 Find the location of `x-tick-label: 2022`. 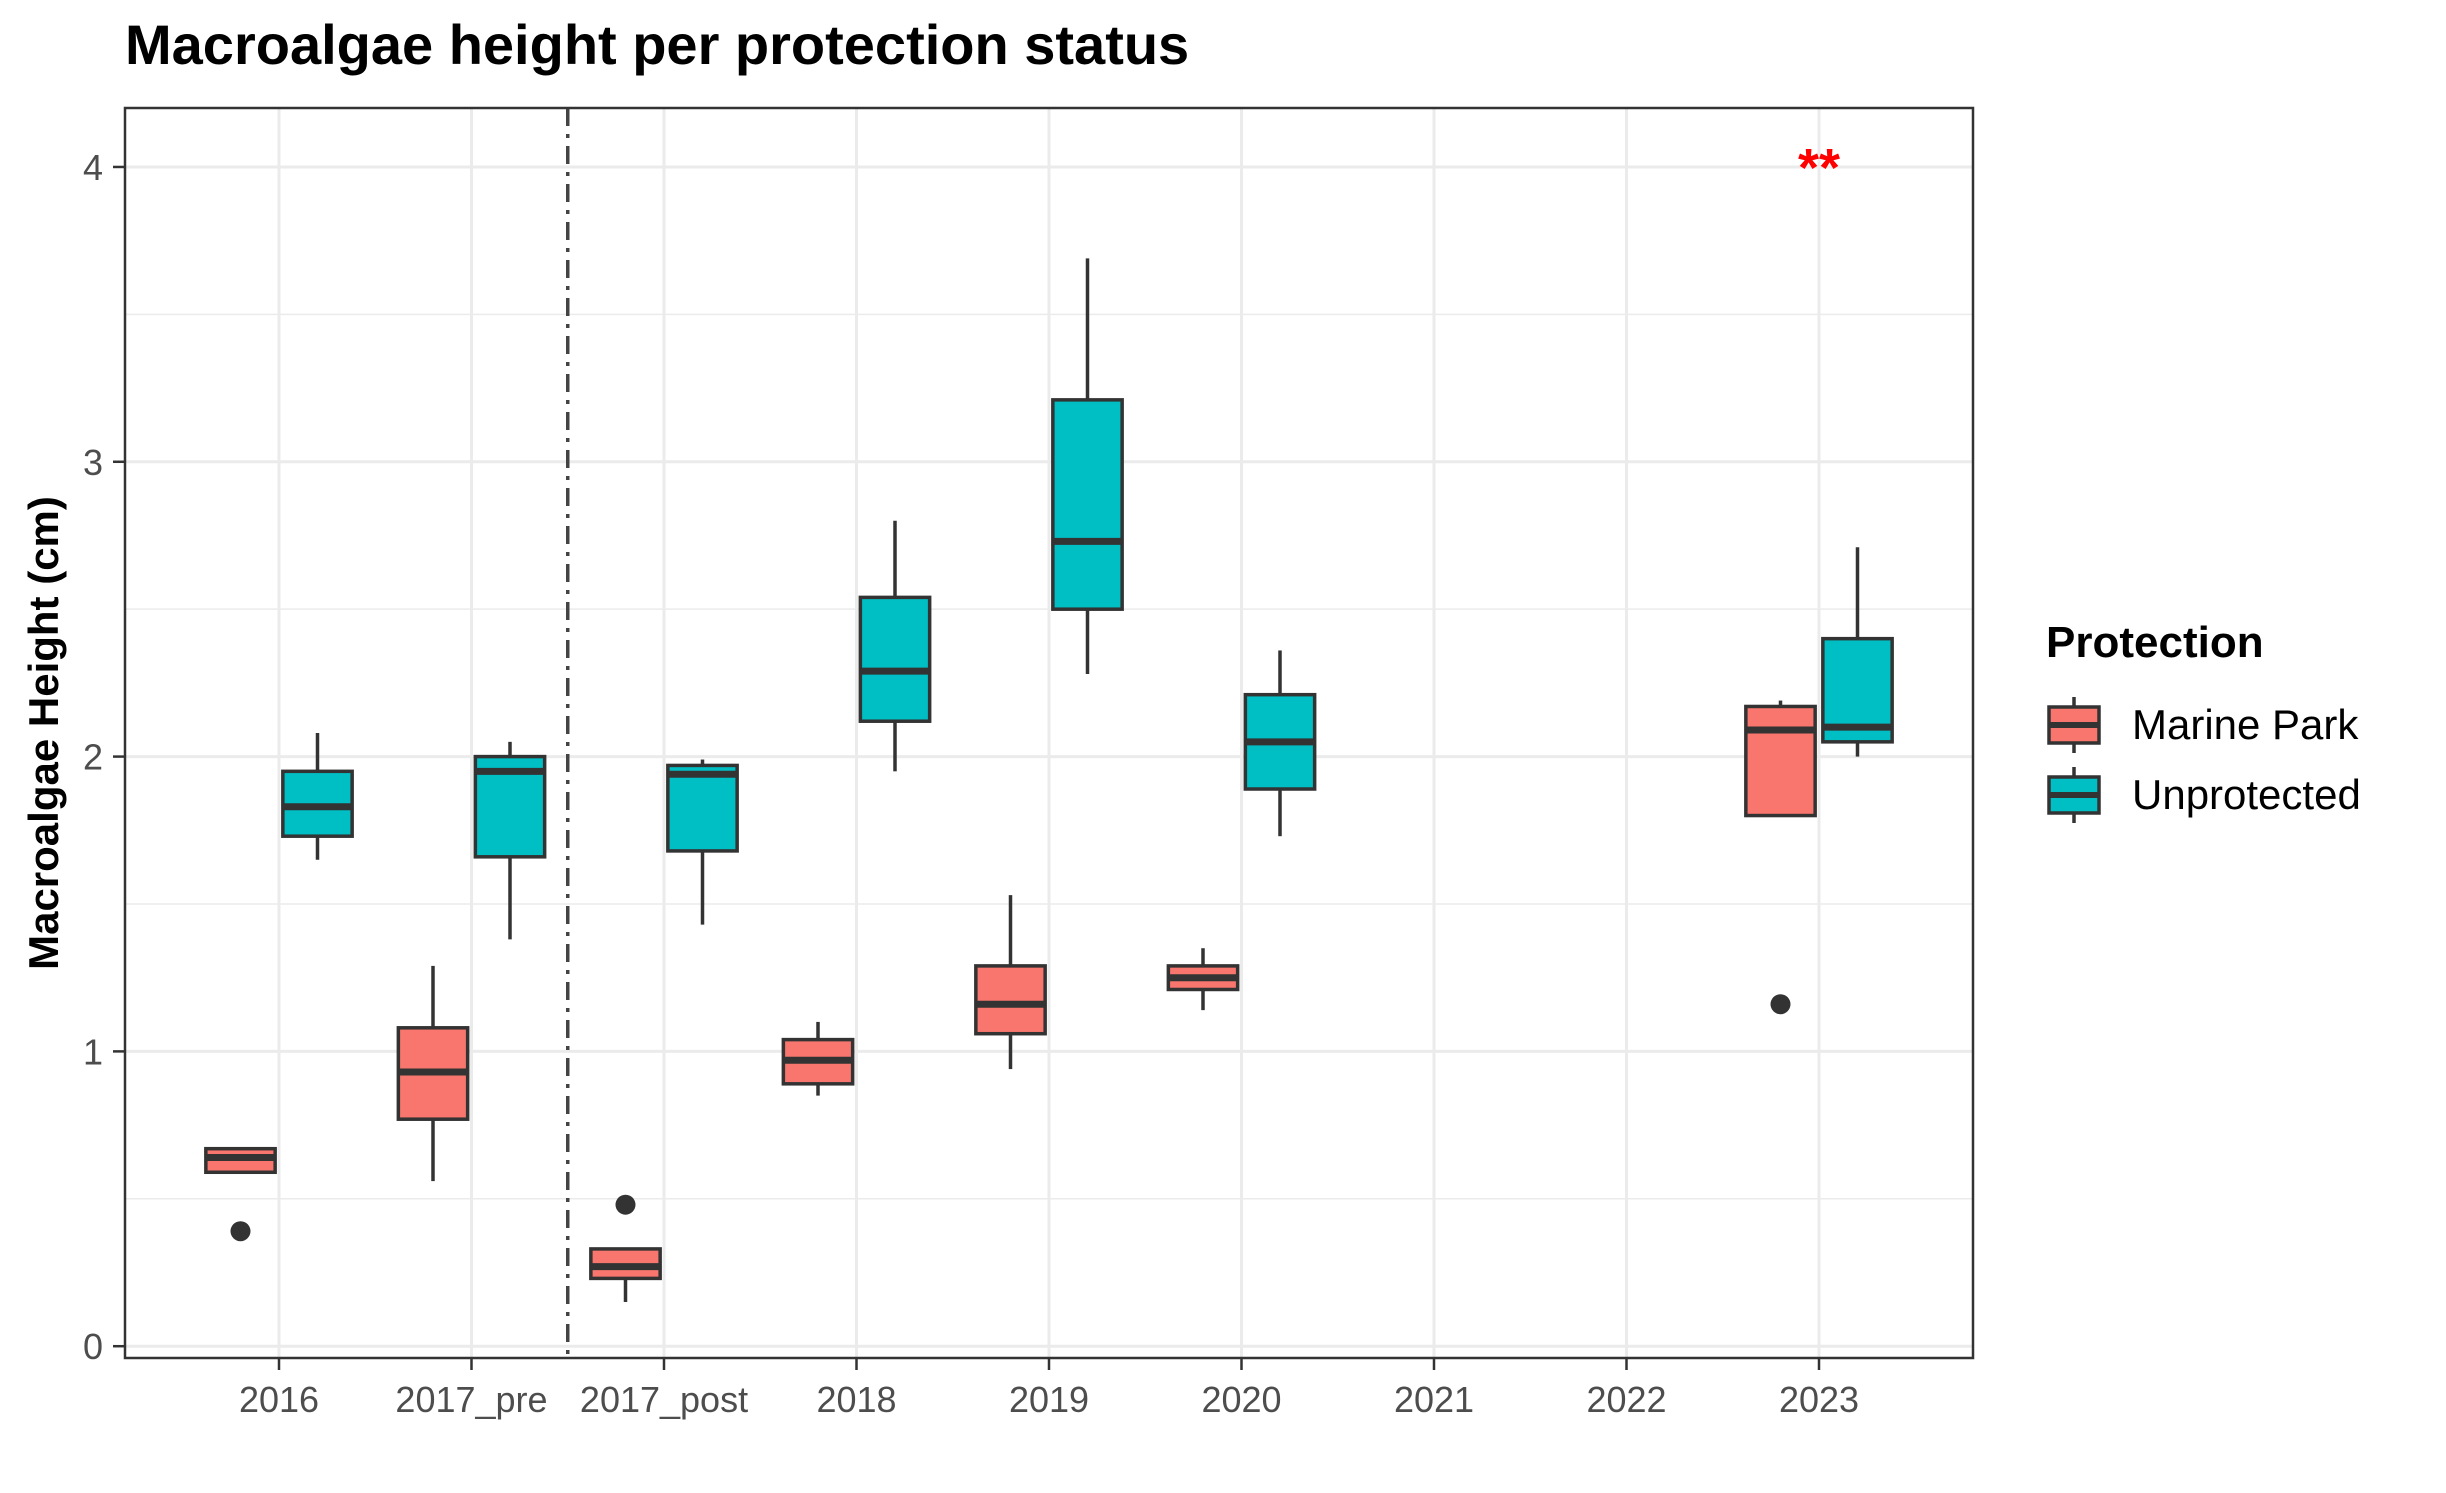

x-tick-label: 2022 is located at coordinates (1626, 1399).